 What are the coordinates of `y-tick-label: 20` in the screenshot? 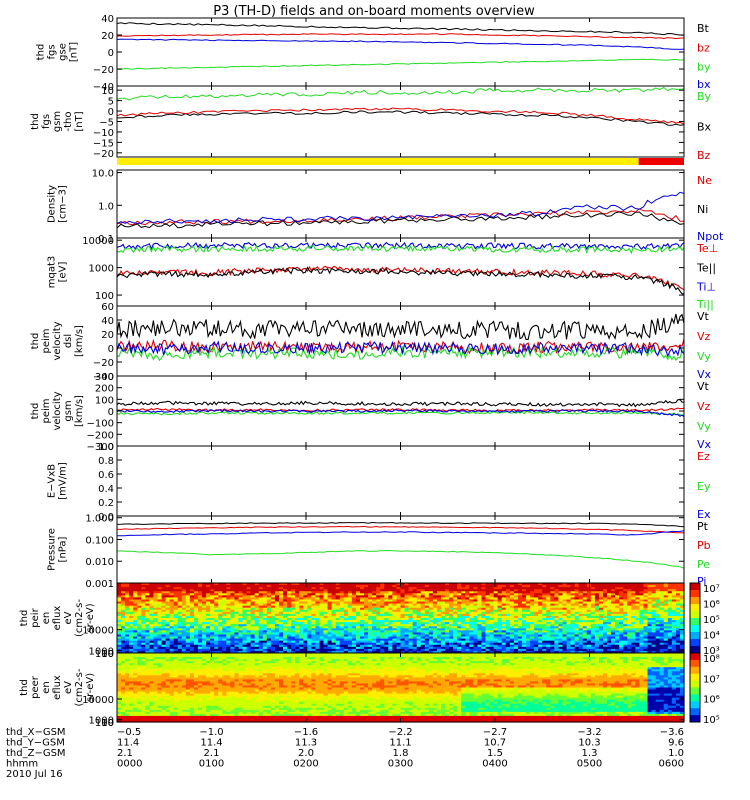 It's located at (107, 335).